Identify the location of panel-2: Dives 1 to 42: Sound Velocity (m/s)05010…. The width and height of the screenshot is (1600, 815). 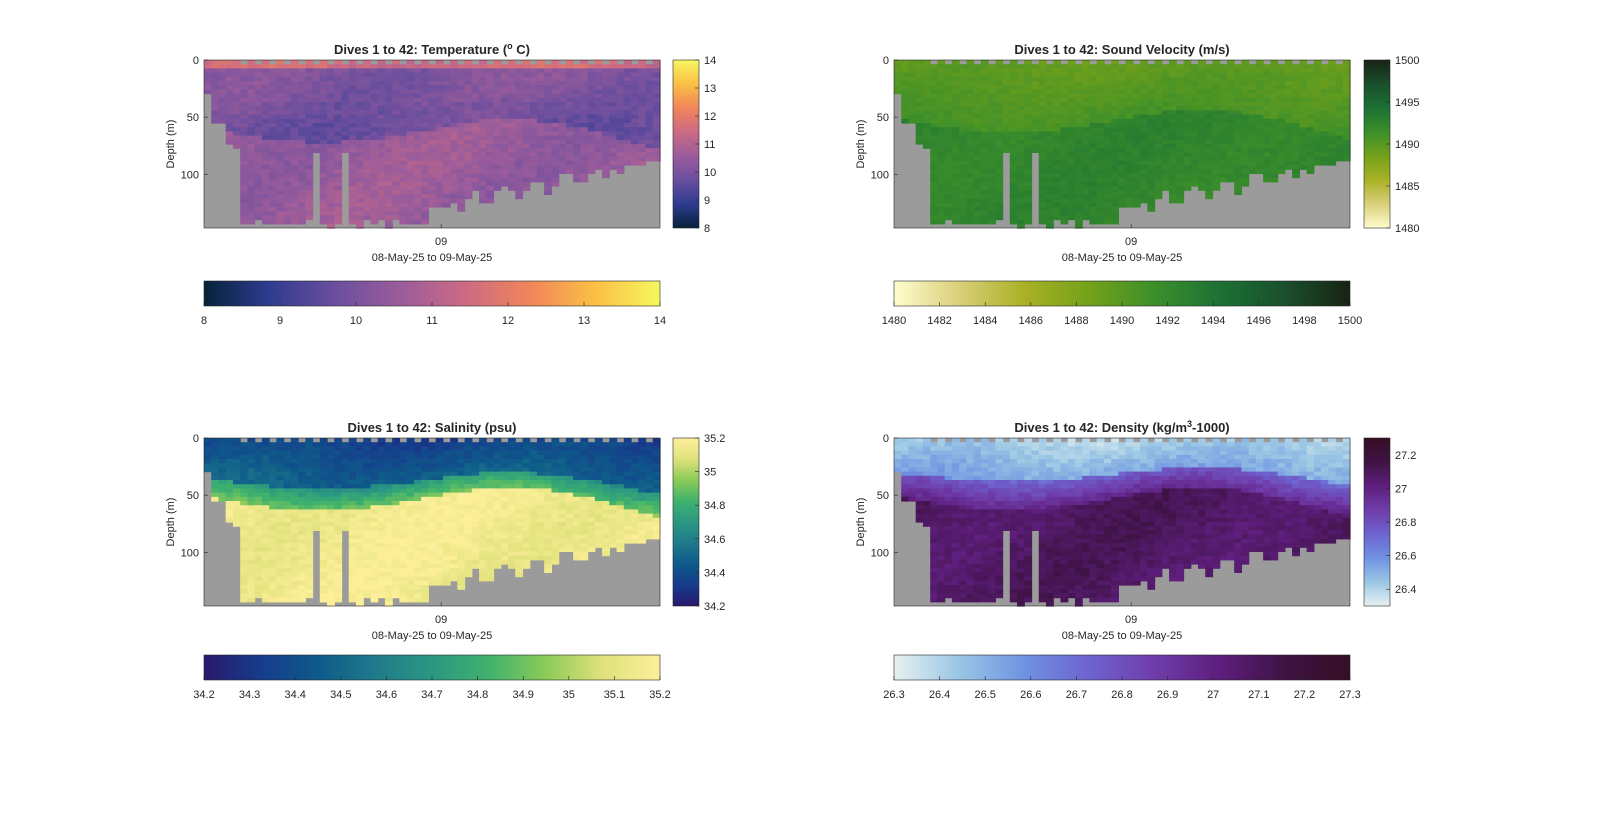
(1137, 184).